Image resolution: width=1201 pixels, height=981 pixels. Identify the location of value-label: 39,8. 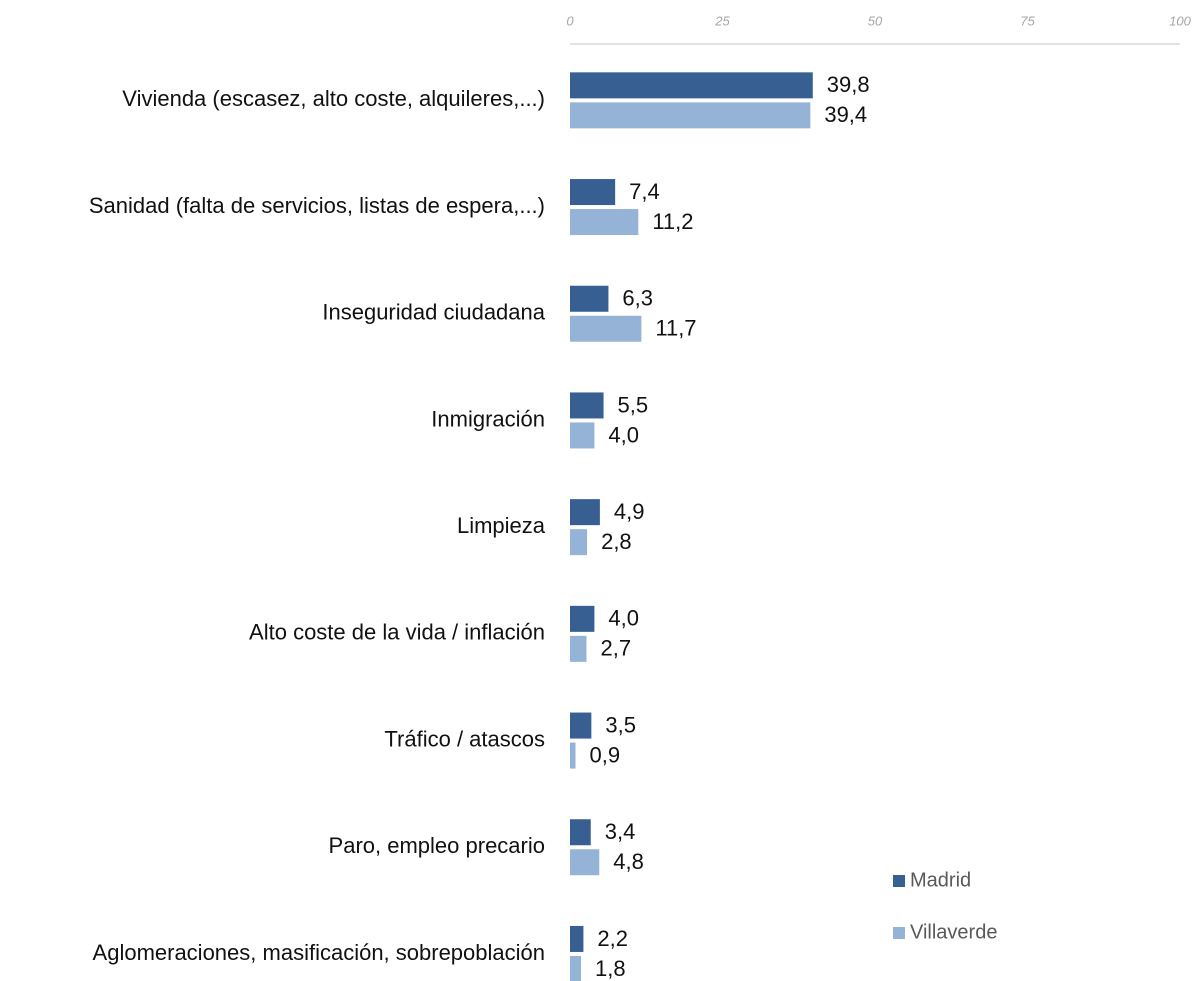
(848, 84).